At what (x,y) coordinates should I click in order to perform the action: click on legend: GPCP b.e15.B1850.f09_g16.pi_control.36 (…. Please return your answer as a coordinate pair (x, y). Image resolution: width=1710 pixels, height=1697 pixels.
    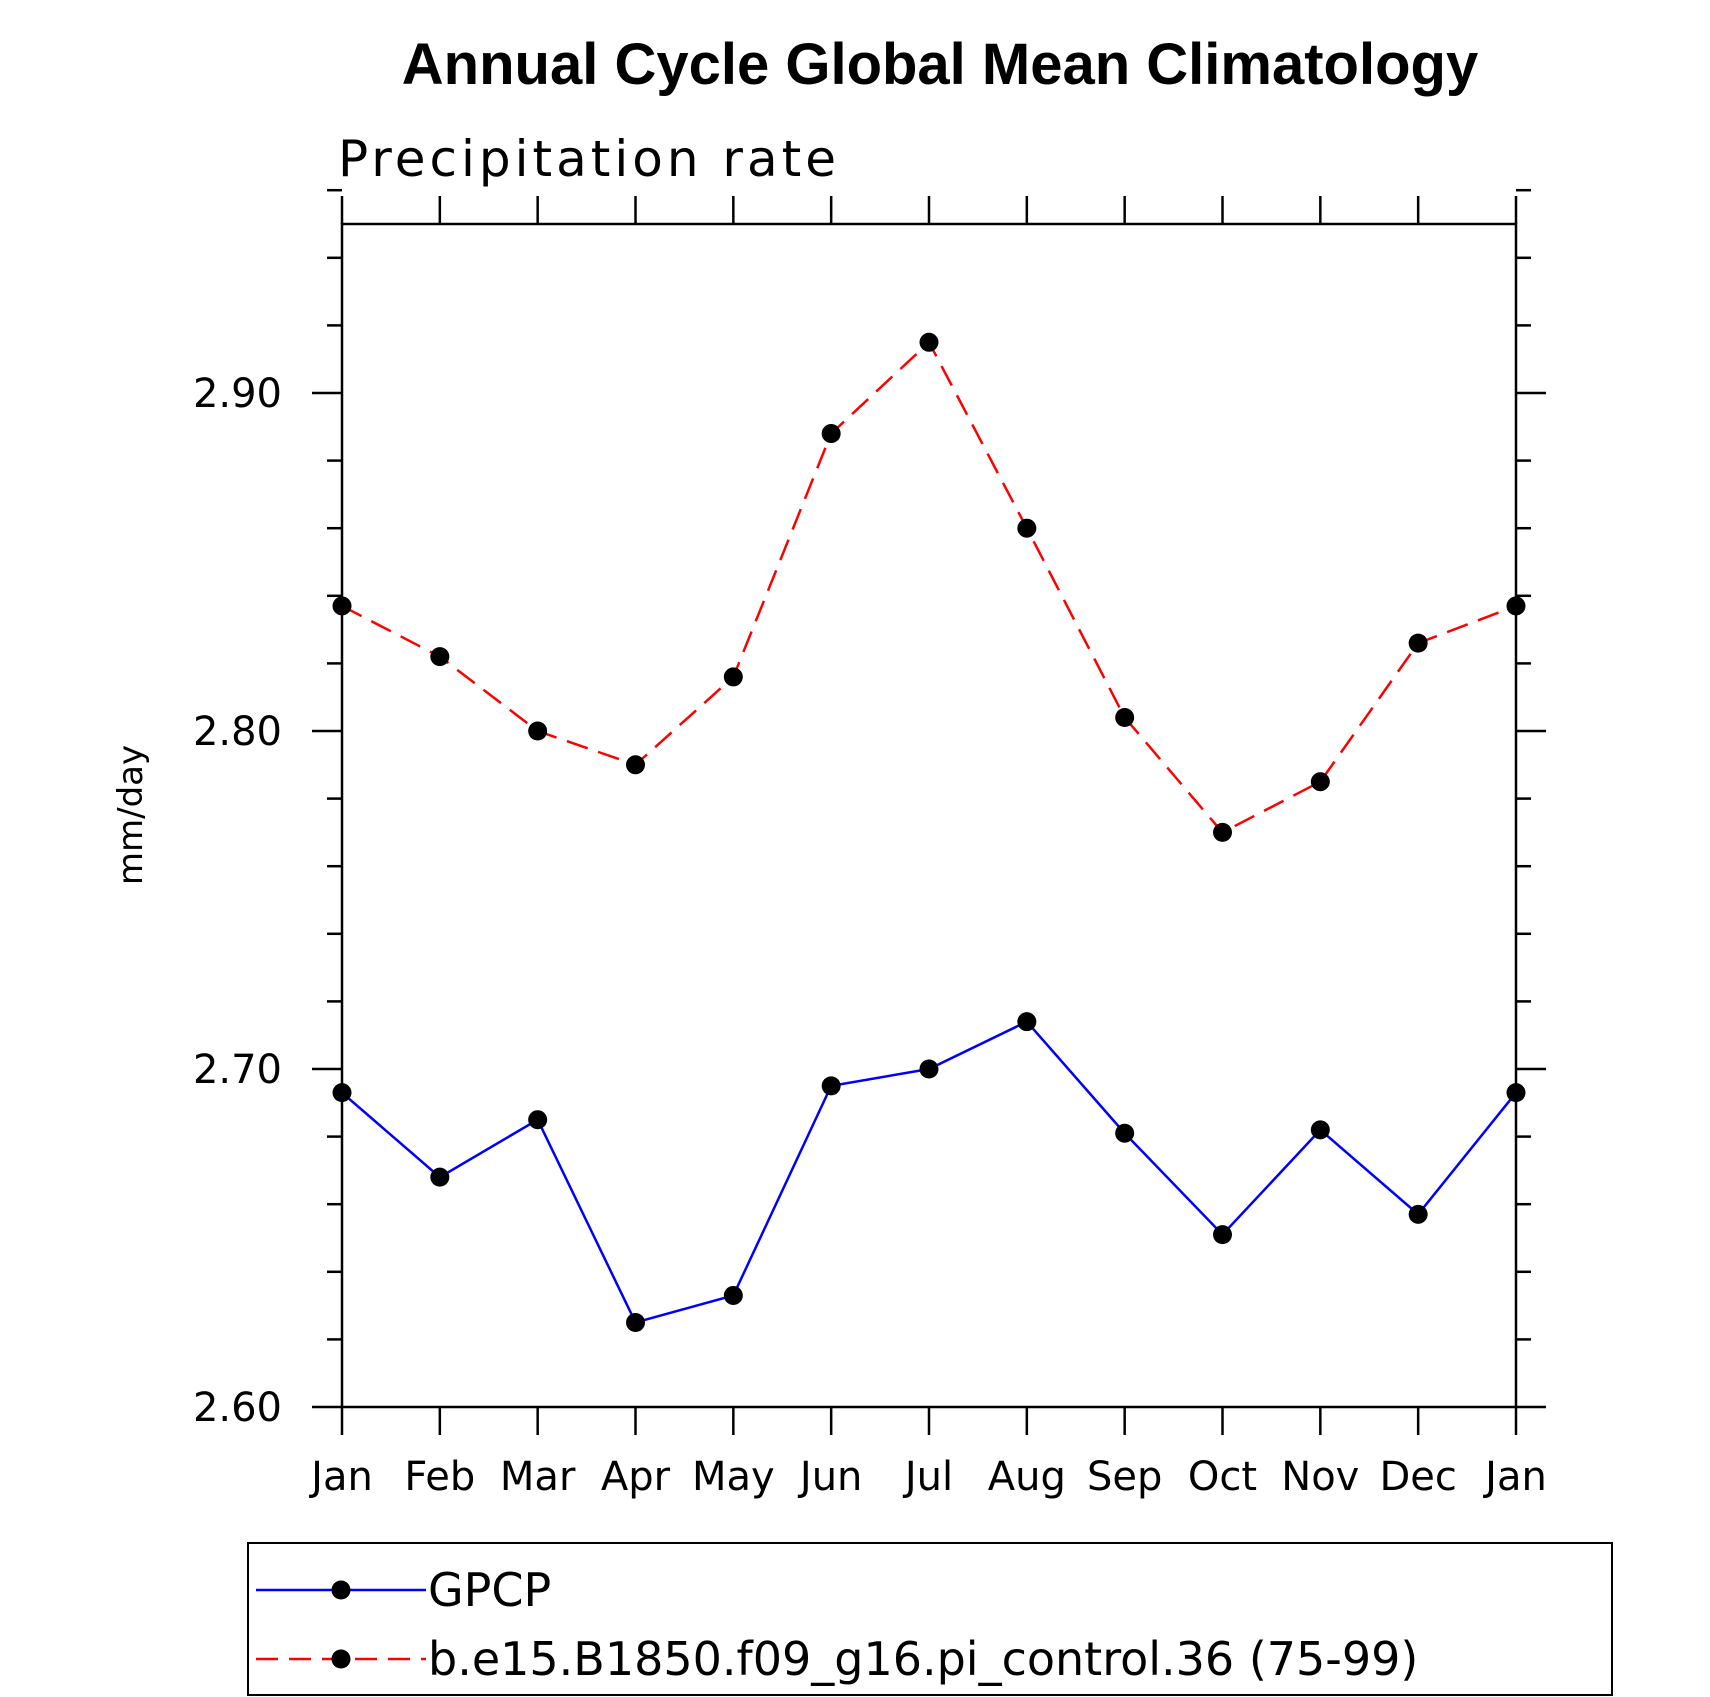
    Looking at the image, I should click on (930, 1619).